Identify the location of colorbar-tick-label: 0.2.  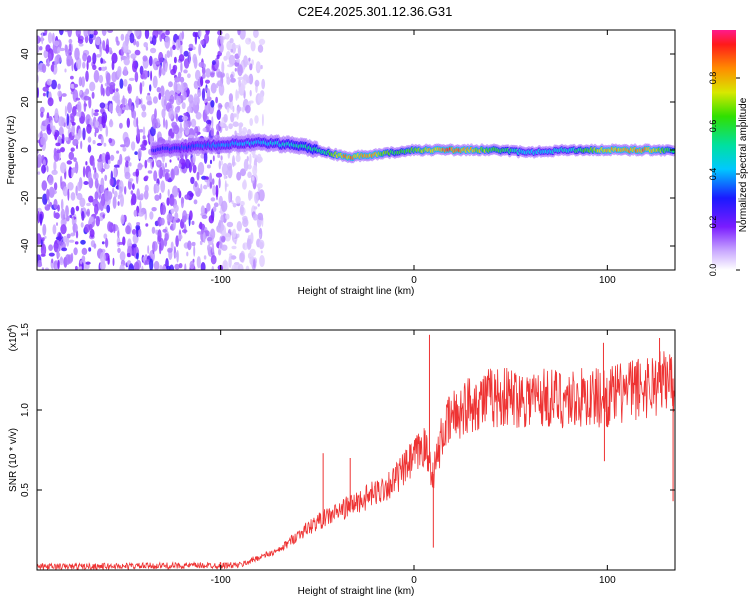
(713, 222).